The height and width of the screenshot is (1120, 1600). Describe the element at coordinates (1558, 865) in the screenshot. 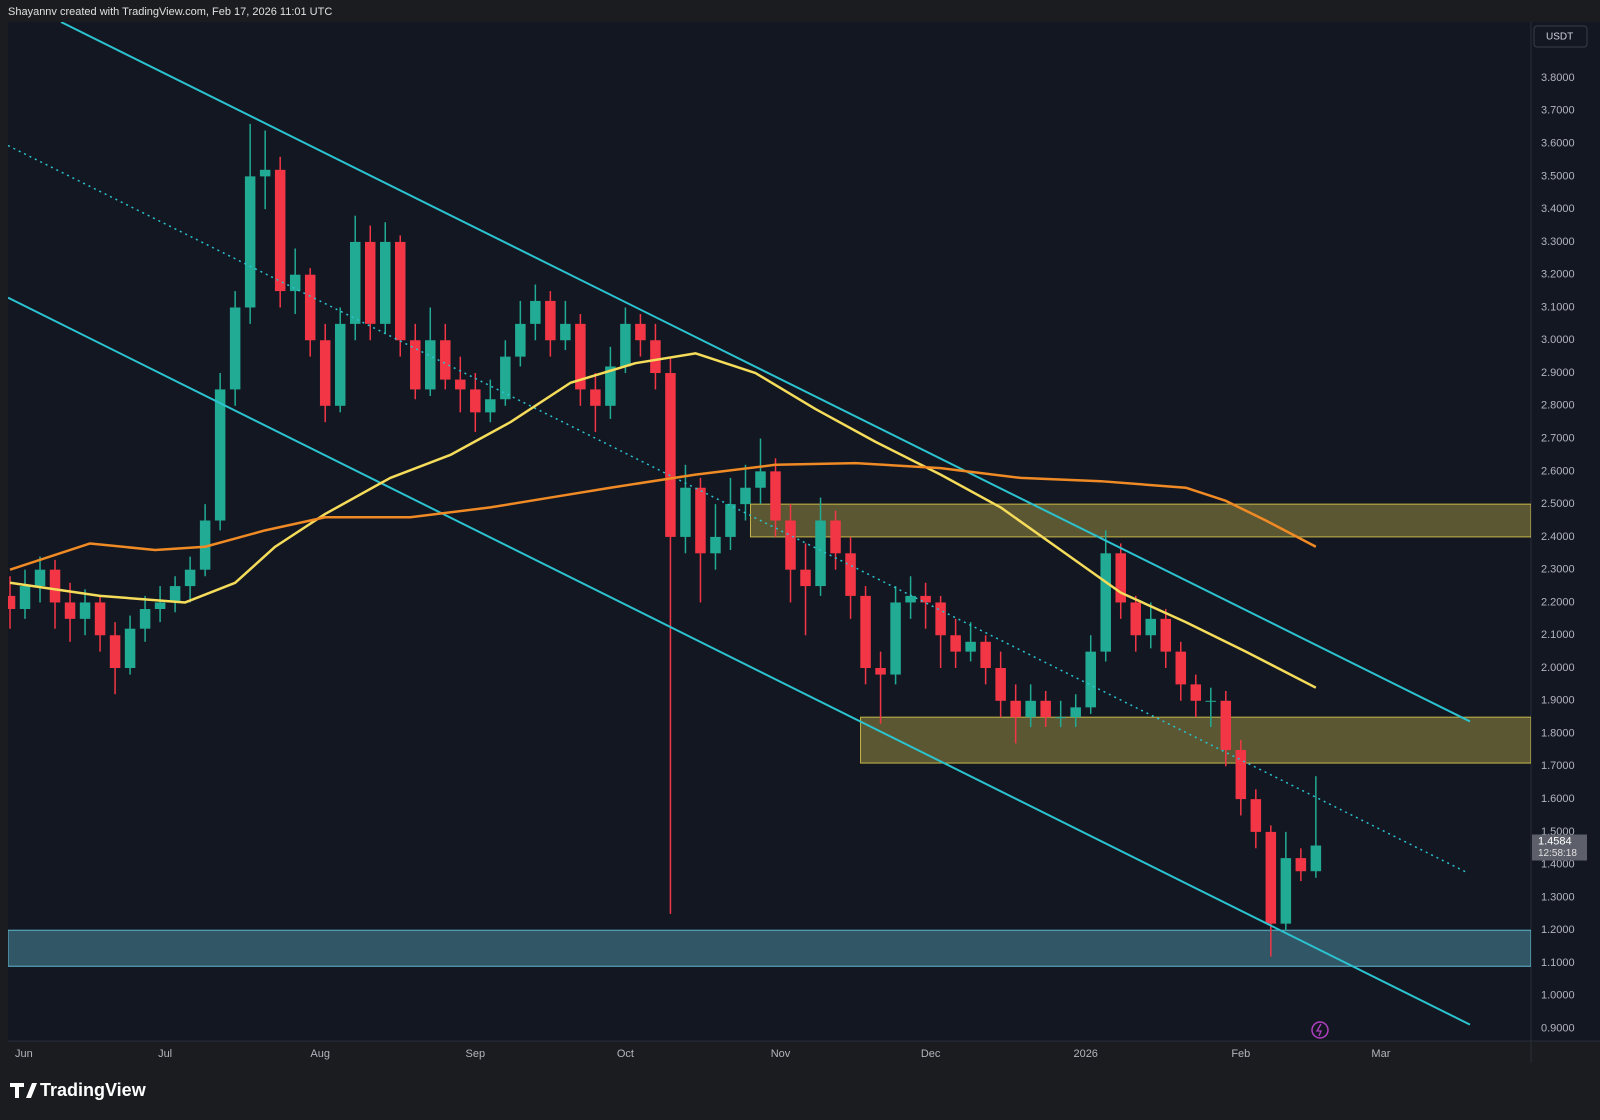

I see `y-tick-label: 1.4000` at that location.